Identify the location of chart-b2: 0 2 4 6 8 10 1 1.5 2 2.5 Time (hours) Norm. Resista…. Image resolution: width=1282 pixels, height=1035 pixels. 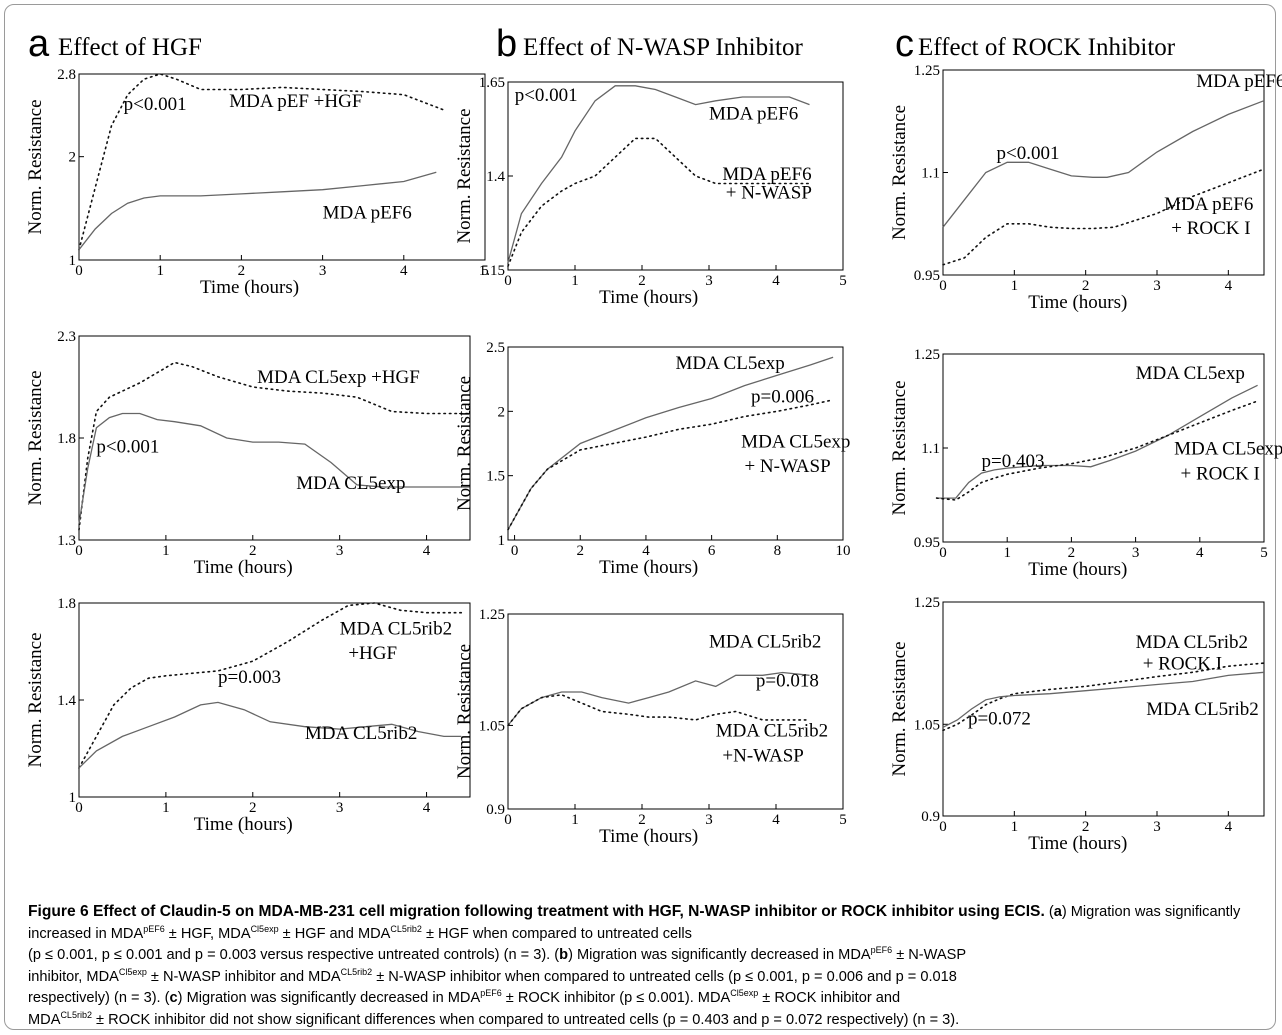
(652, 459).